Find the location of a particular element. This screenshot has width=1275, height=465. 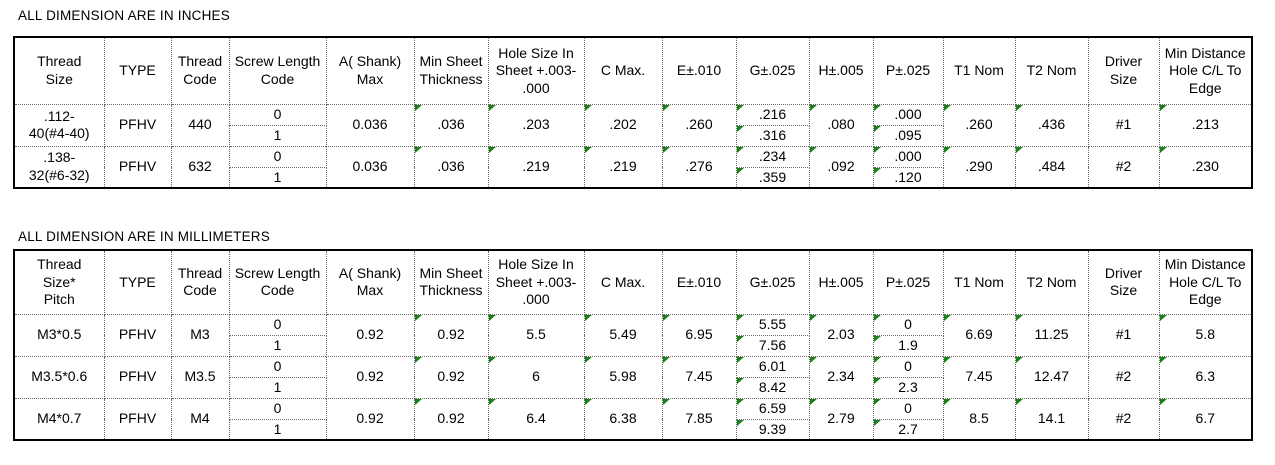

cell-t1-nom: 6.69 is located at coordinates (979, 335).